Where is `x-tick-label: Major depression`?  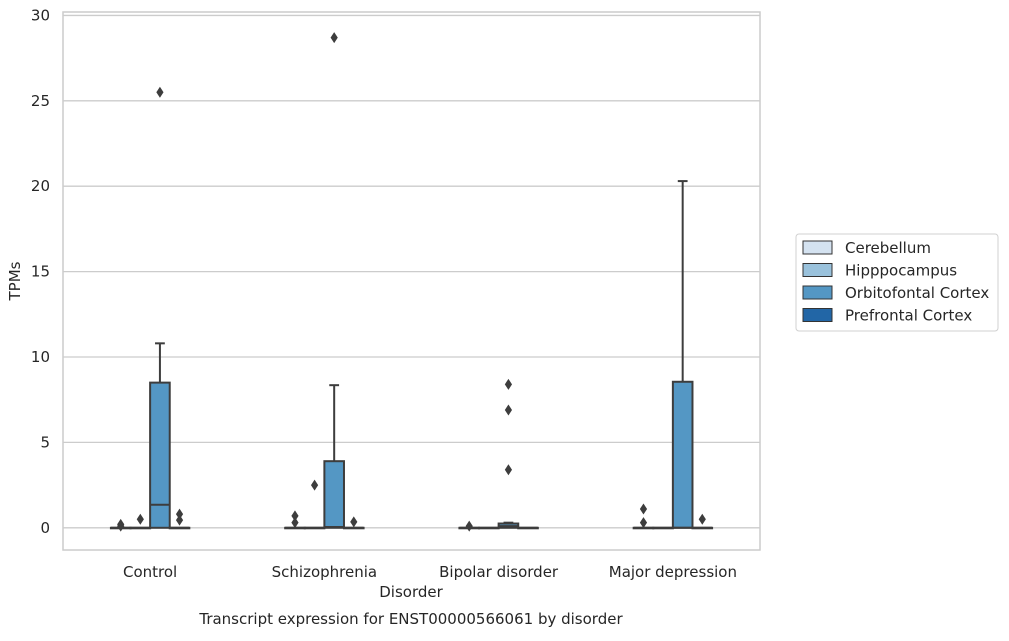 x-tick-label: Major depression is located at coordinates (673, 572).